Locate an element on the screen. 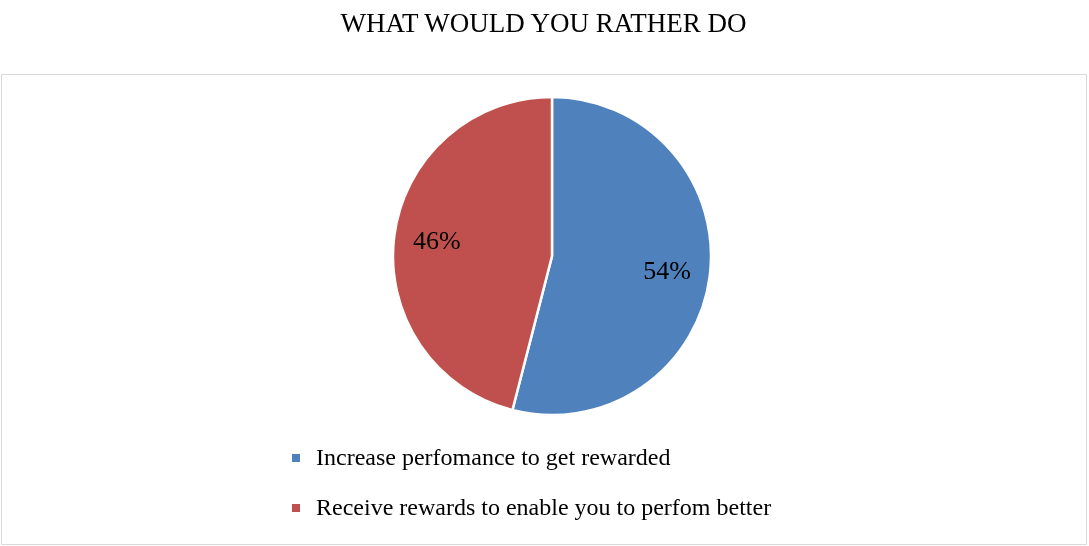  legend-label: Increase perfomance to get rewarded is located at coordinates (493, 457).